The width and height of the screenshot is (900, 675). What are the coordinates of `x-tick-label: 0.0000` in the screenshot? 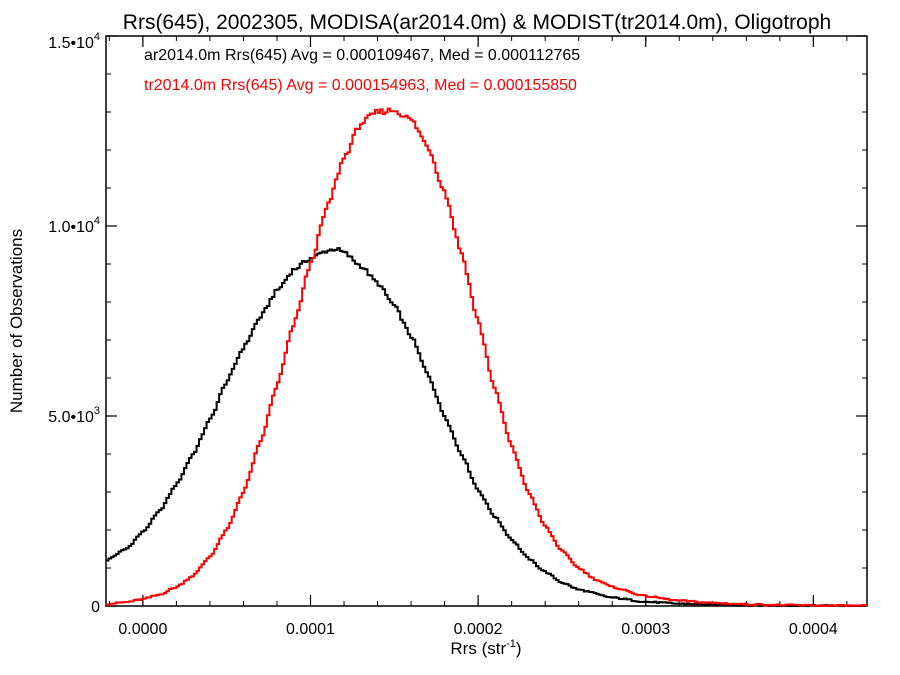 It's located at (142, 629).